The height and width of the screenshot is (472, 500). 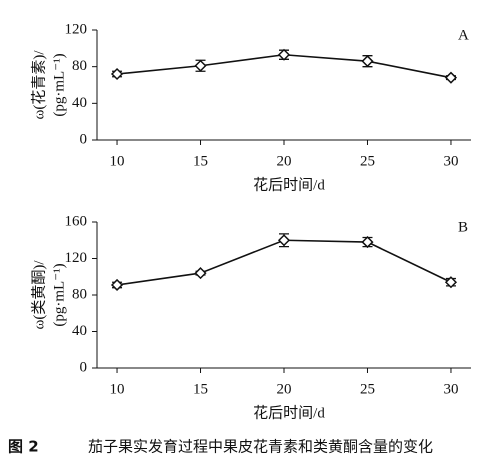 What do you see at coordinates (260, 447) in the screenshot?
I see `caption-text: 茄子果实发育过程中果皮花青素和类黄酮含量的变化` at bounding box center [260, 447].